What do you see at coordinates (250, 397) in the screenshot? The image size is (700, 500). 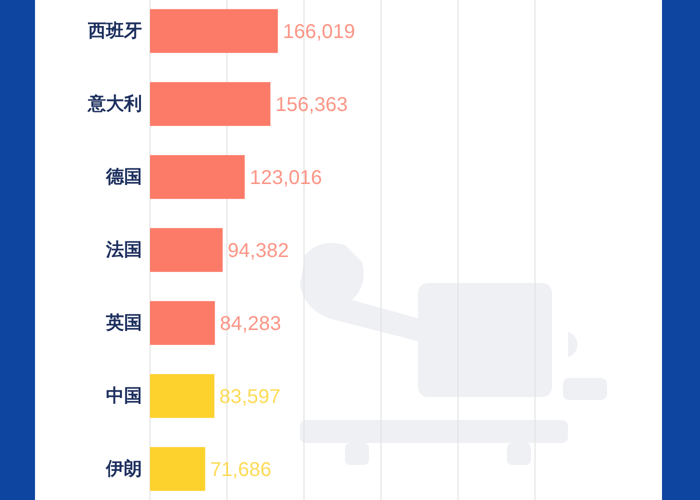 I see `data-label: 83,597` at bounding box center [250, 397].